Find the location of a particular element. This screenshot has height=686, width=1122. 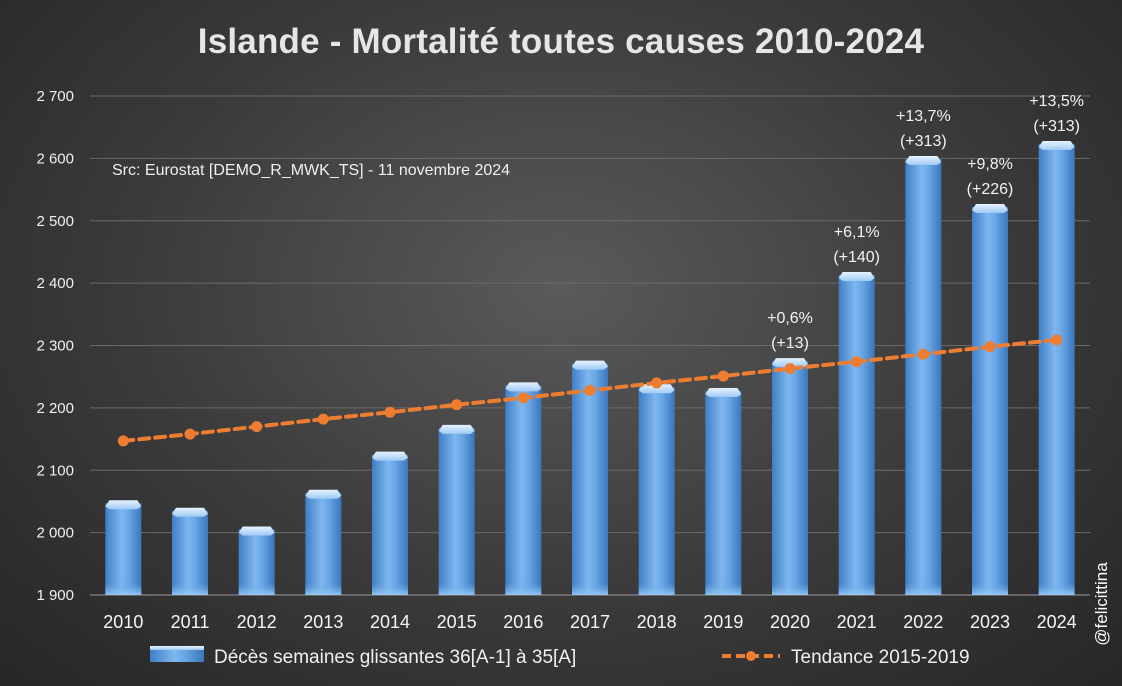

legend-item-trend: Tendance 2015-2019 is located at coordinates (846, 657).